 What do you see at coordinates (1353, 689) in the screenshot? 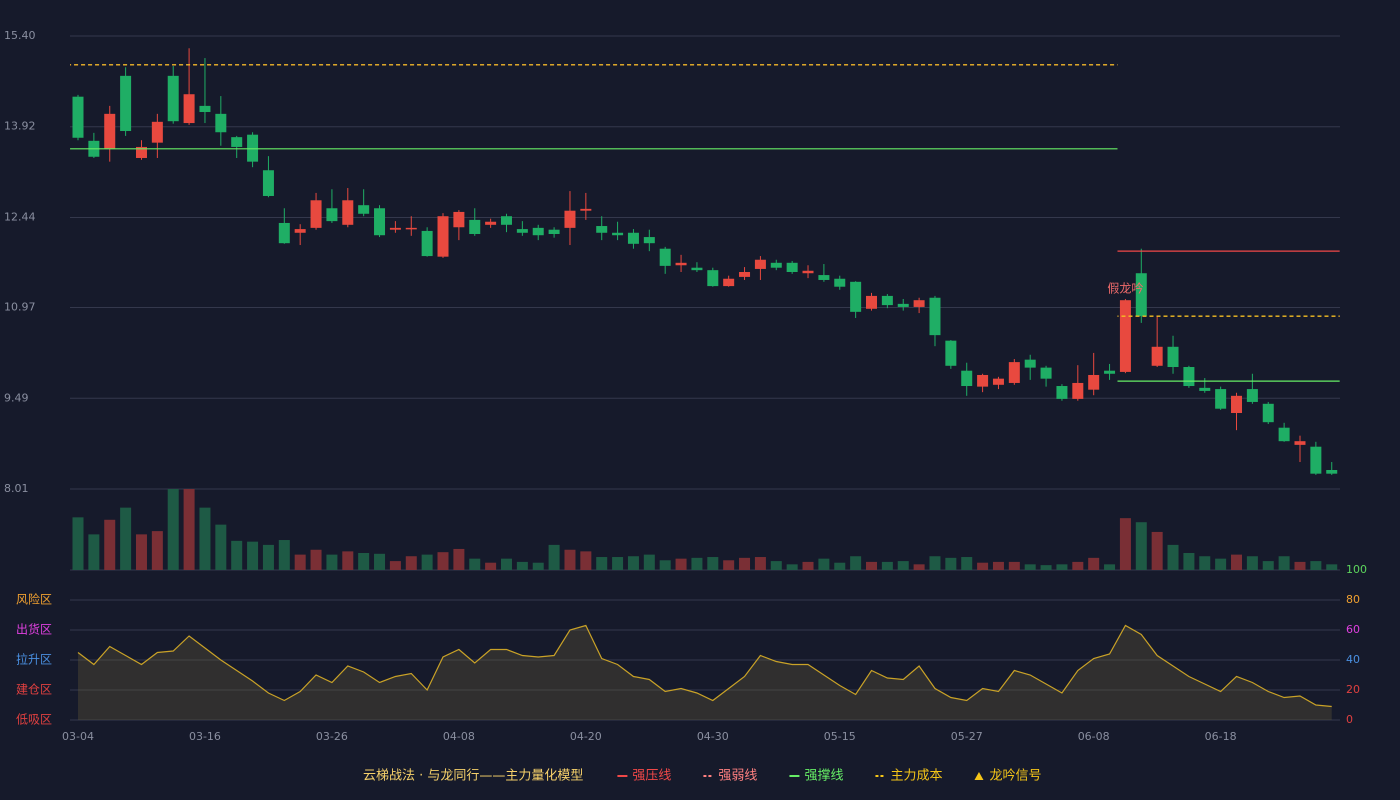
I see `y2-tick-label: 20` at bounding box center [1353, 689].